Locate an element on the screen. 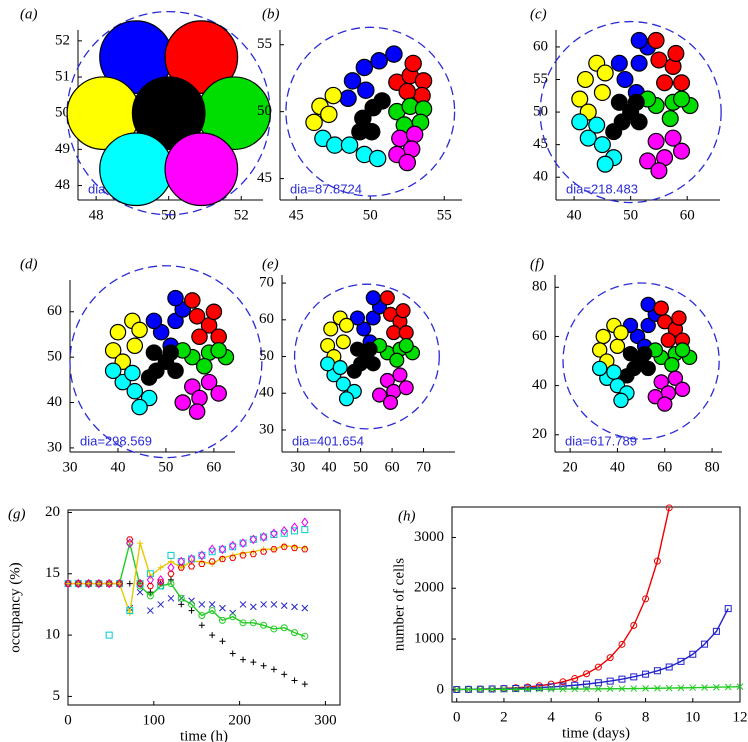 Image resolution: width=748 pixels, height=742 pixels. annotation: dia=298.569 is located at coordinates (116, 440).